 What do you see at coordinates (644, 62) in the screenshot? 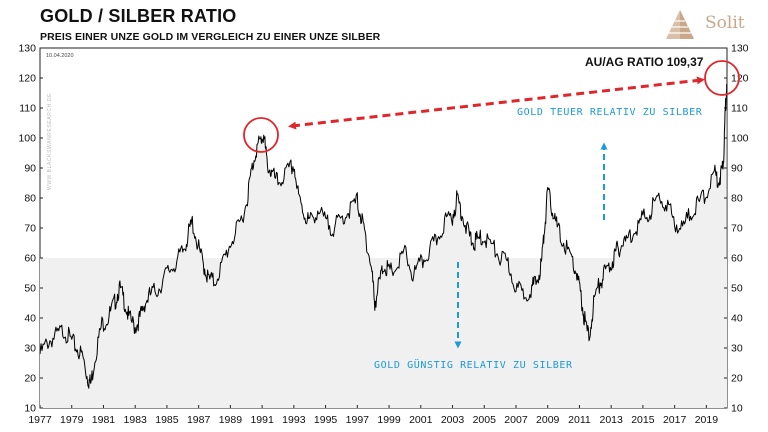
I see `ratio-label: AU/AG RATIO 109,37` at bounding box center [644, 62].